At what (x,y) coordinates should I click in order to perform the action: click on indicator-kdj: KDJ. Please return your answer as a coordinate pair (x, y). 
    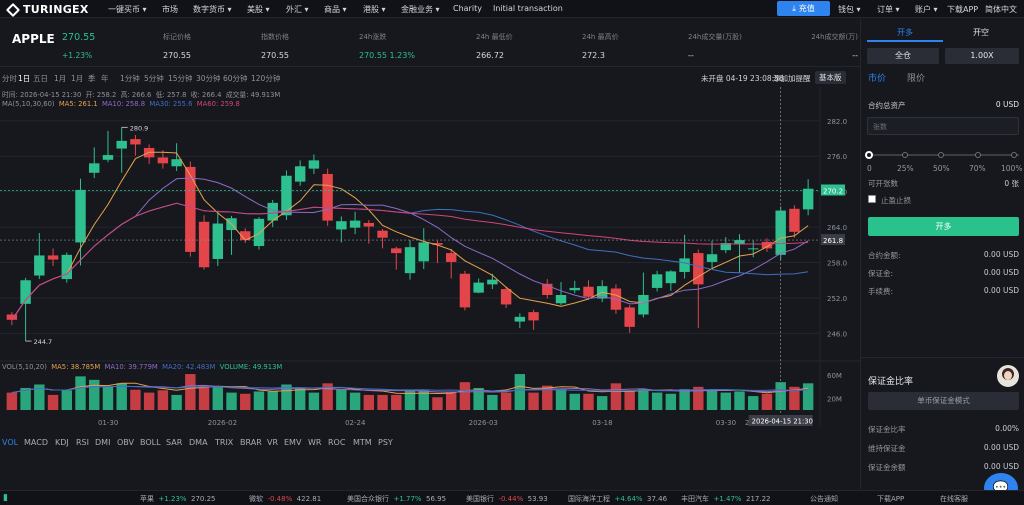
    Looking at the image, I should click on (62, 442).